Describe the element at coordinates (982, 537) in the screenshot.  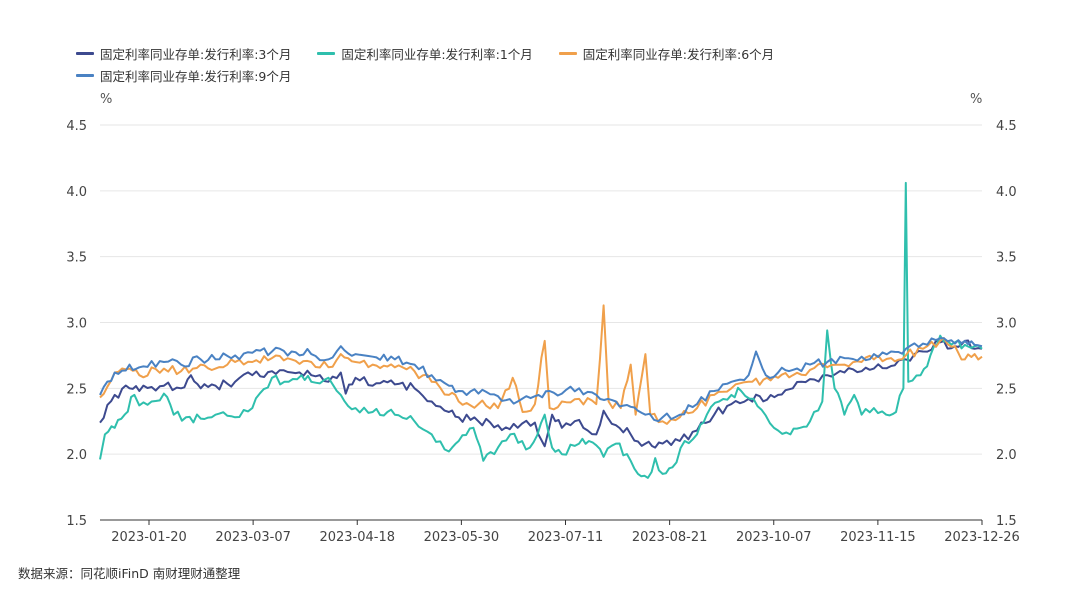
I see `x-tick-label: 2023-12-26` at that location.